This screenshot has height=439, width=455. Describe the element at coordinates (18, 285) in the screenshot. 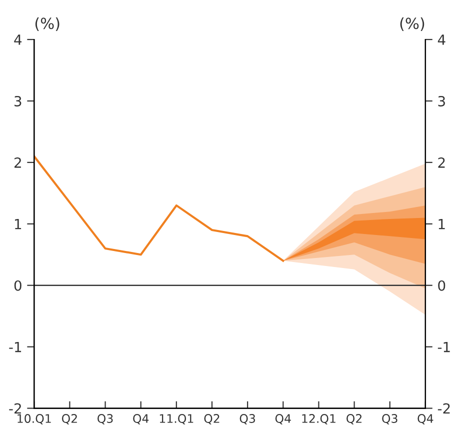

I see `y-tick-label: 0` at that location.